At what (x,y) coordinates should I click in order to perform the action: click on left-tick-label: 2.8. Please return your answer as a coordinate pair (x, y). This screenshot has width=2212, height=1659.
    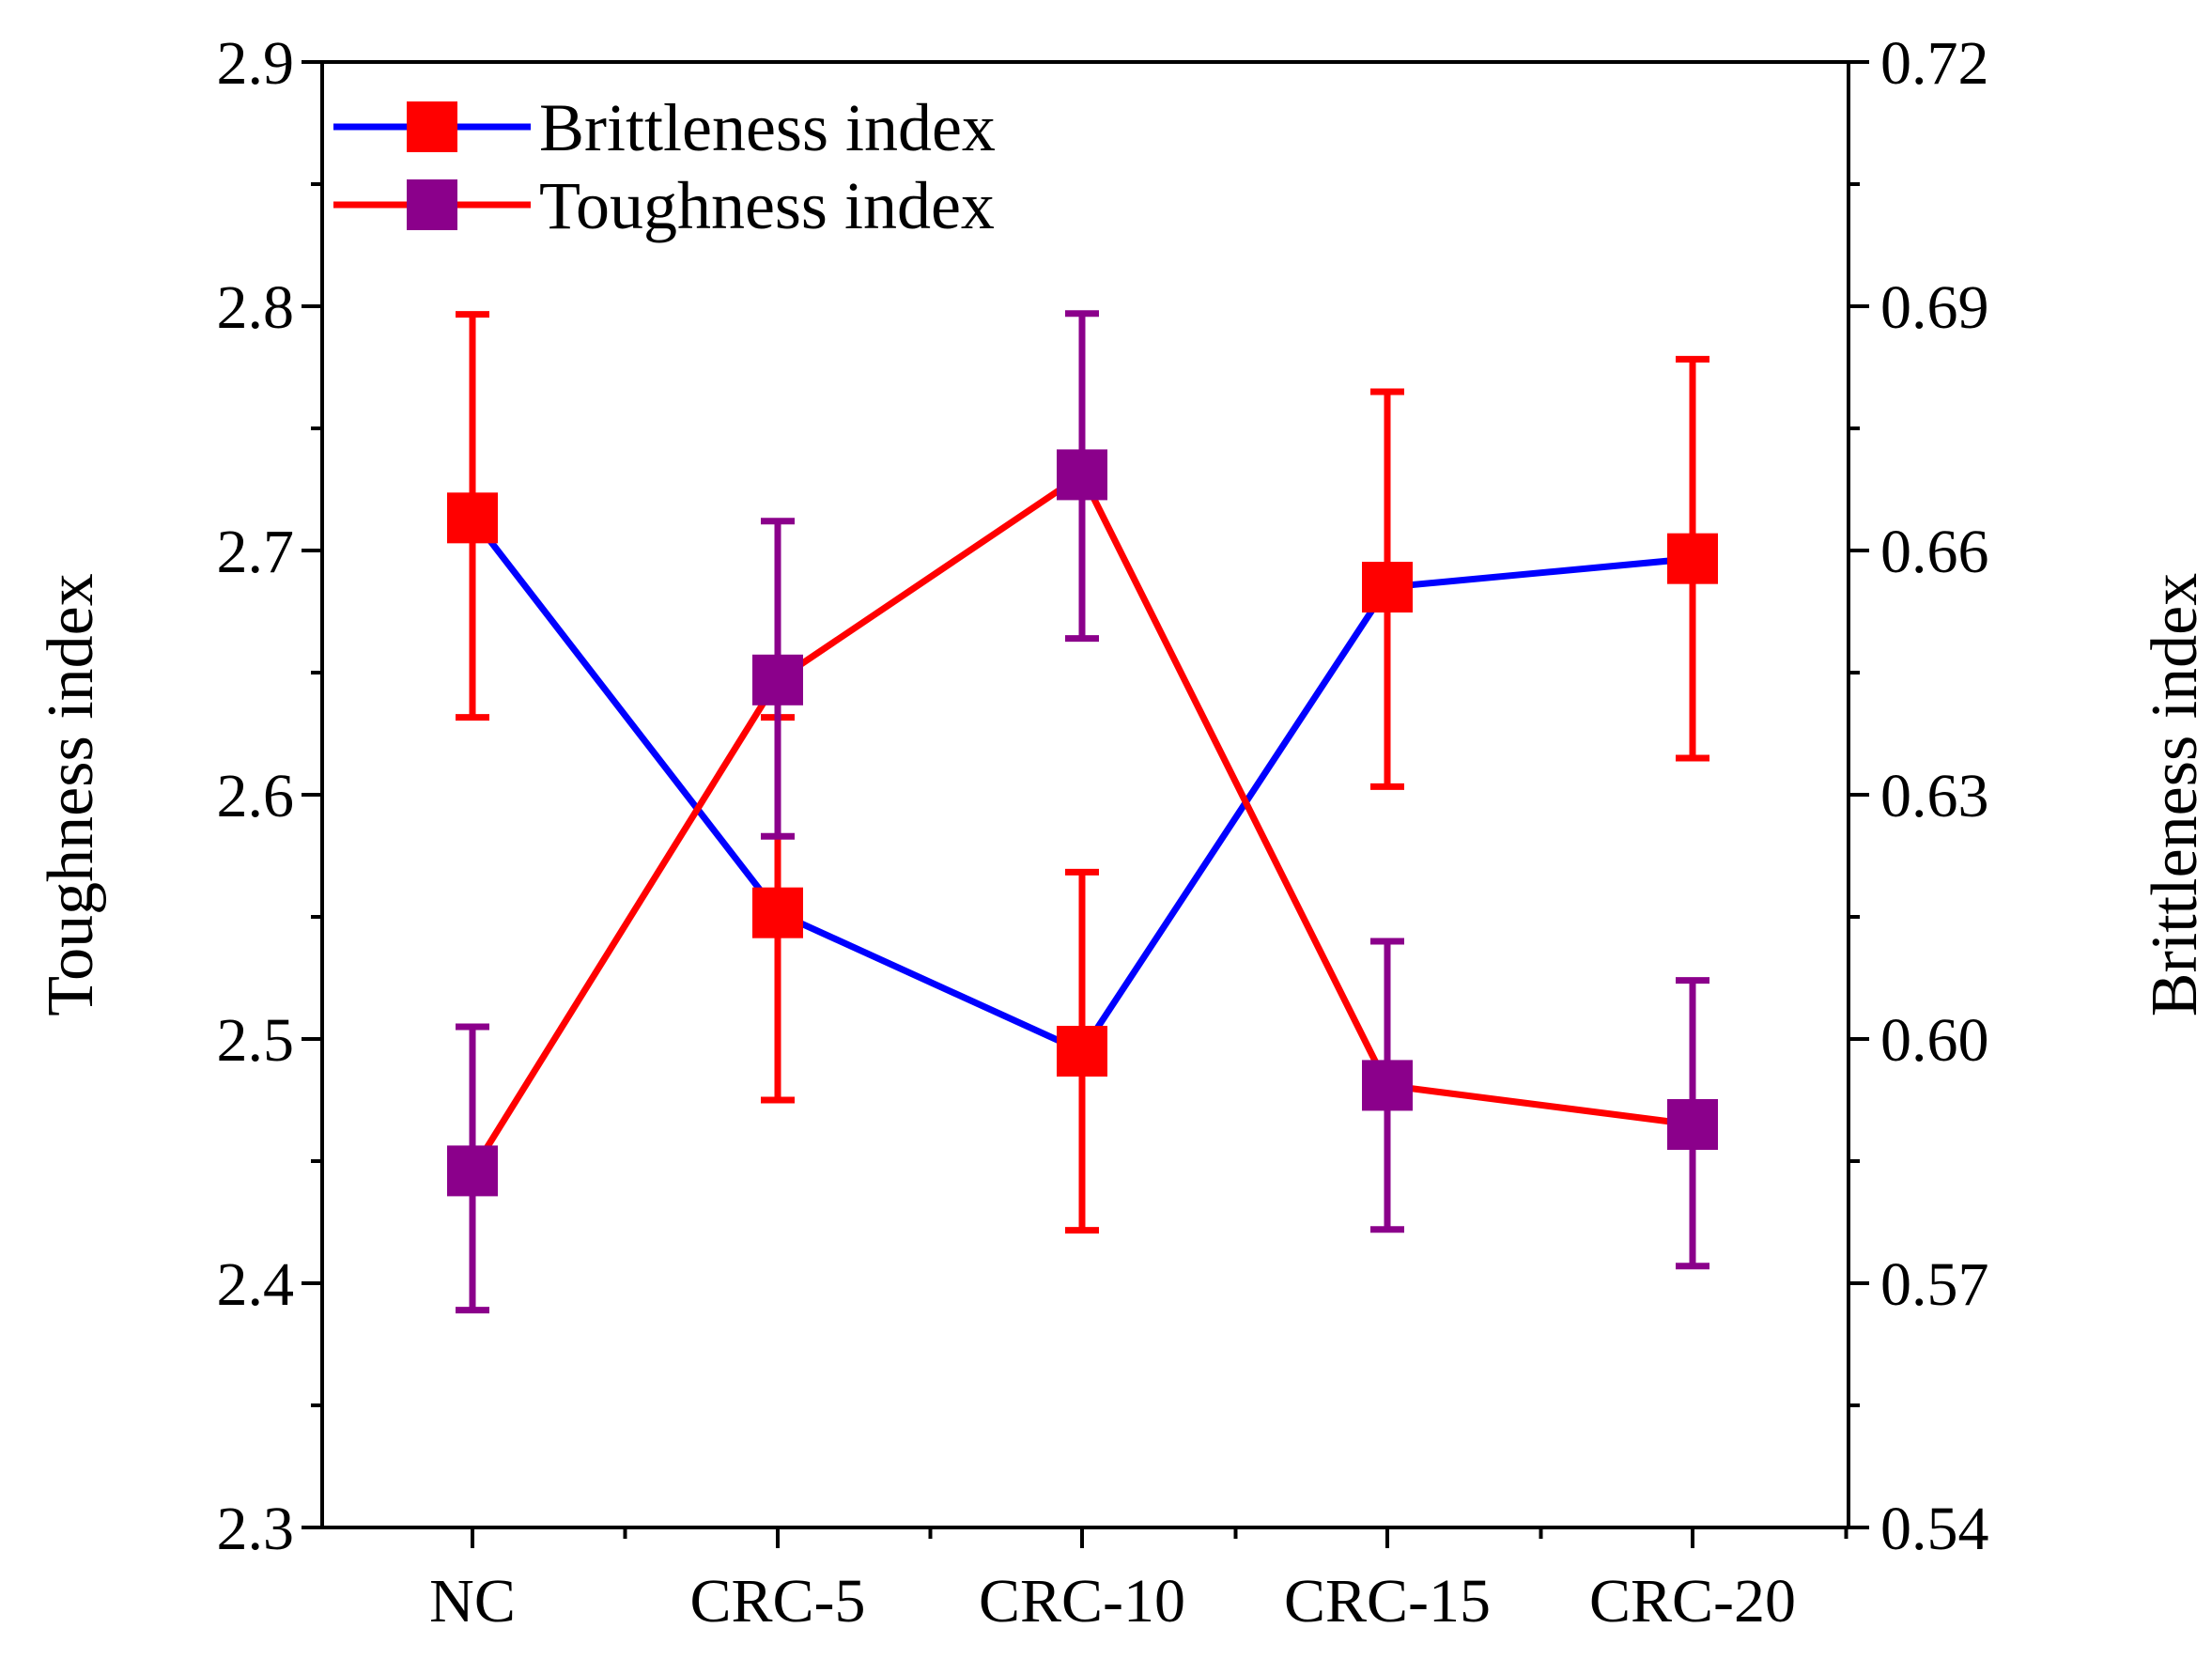
    Looking at the image, I should click on (256, 307).